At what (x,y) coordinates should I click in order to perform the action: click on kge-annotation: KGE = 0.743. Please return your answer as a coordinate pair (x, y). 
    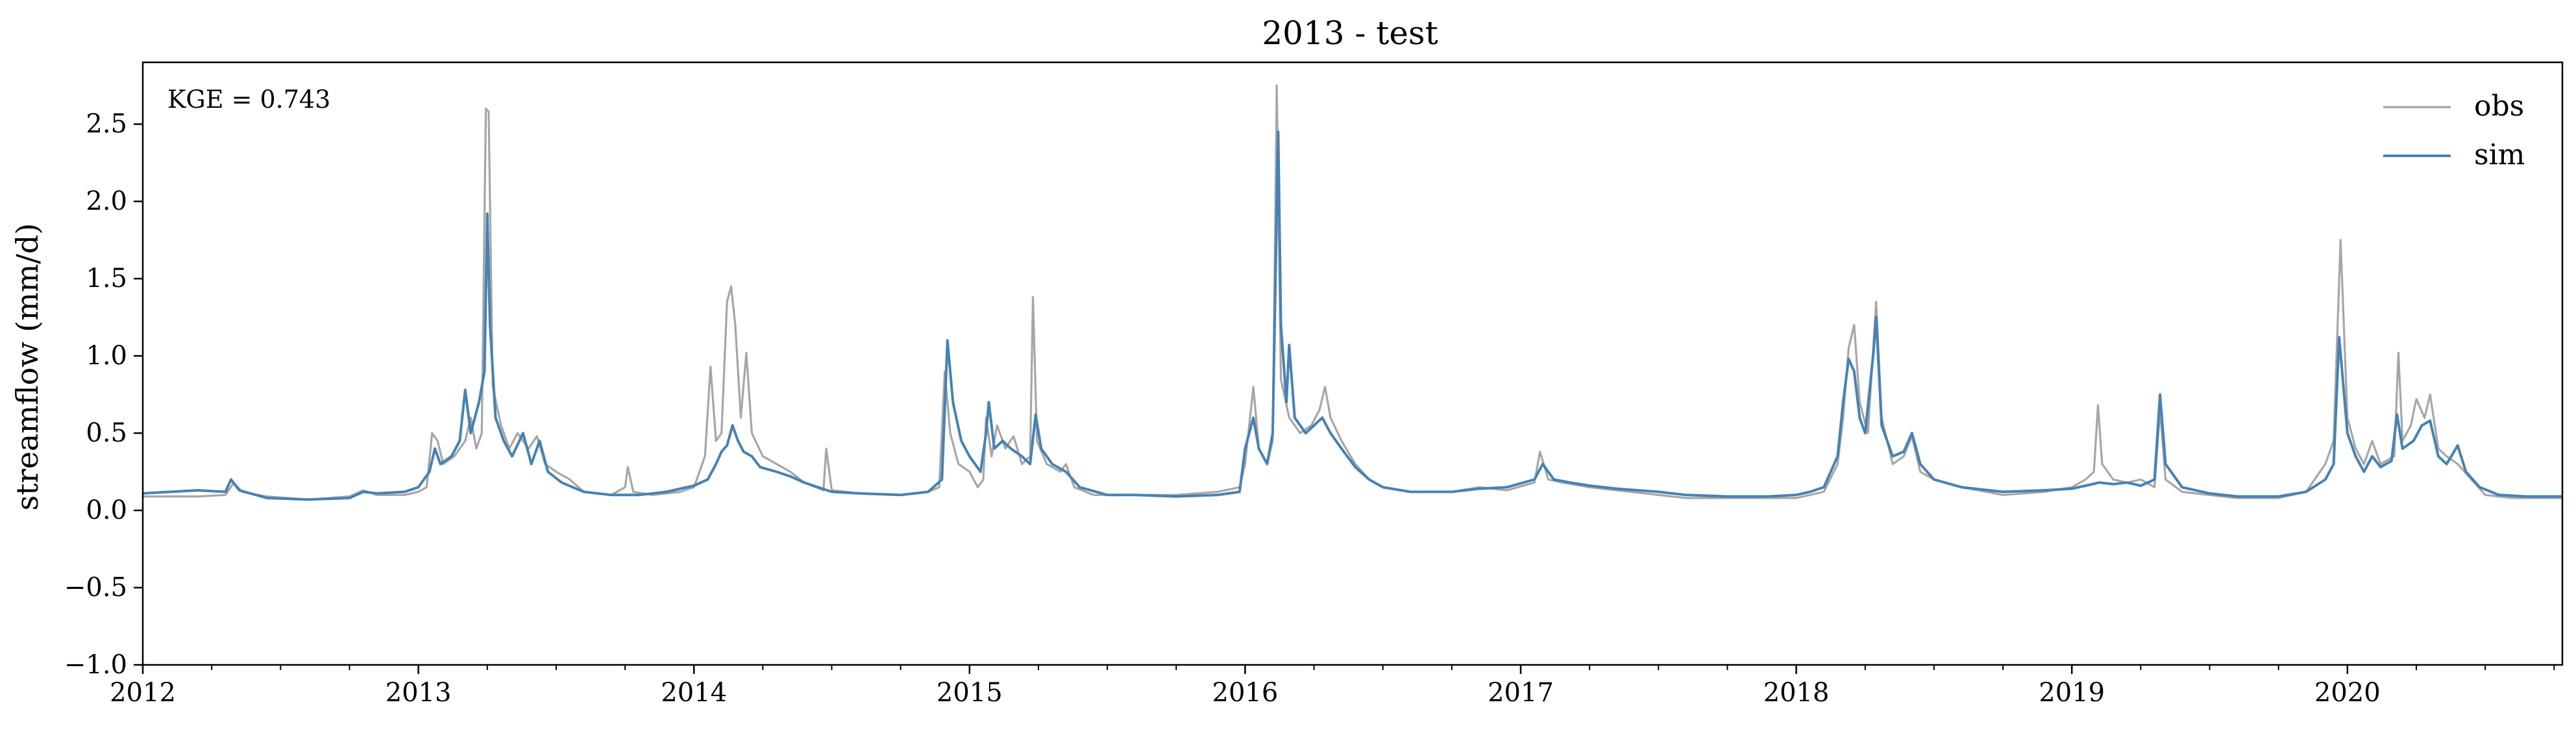
    Looking at the image, I should click on (248, 99).